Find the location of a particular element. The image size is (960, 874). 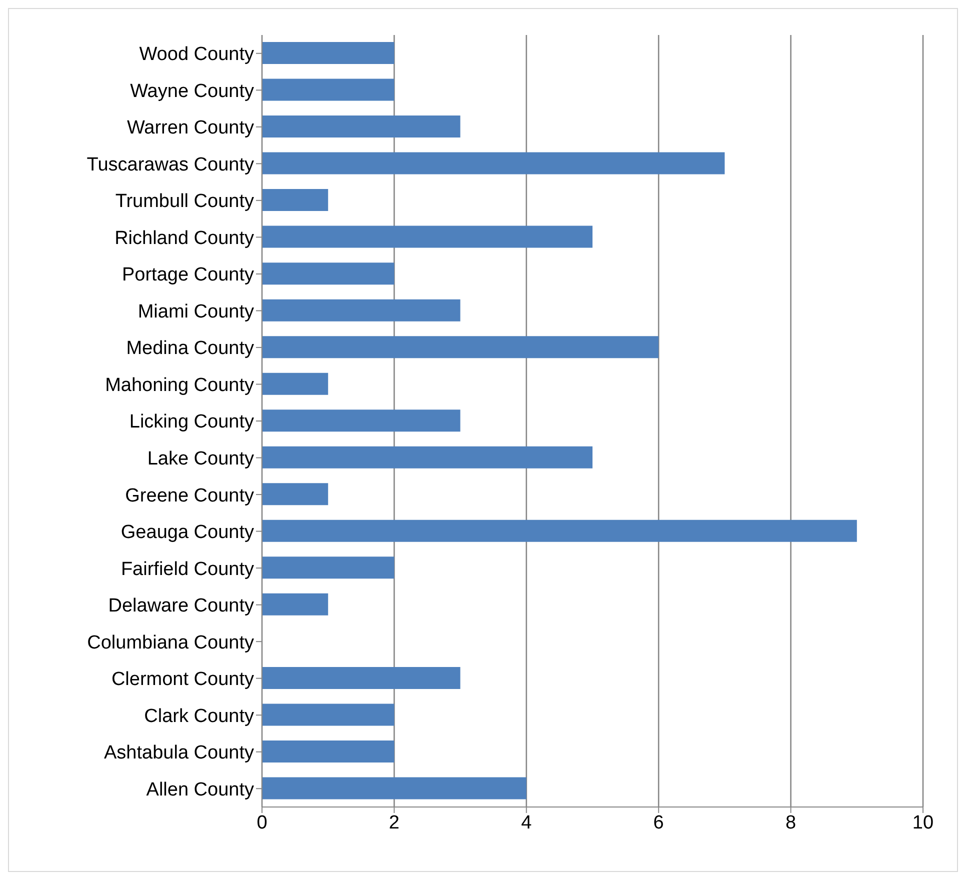

y-tick-label: Trumbull County is located at coordinates (184, 201).